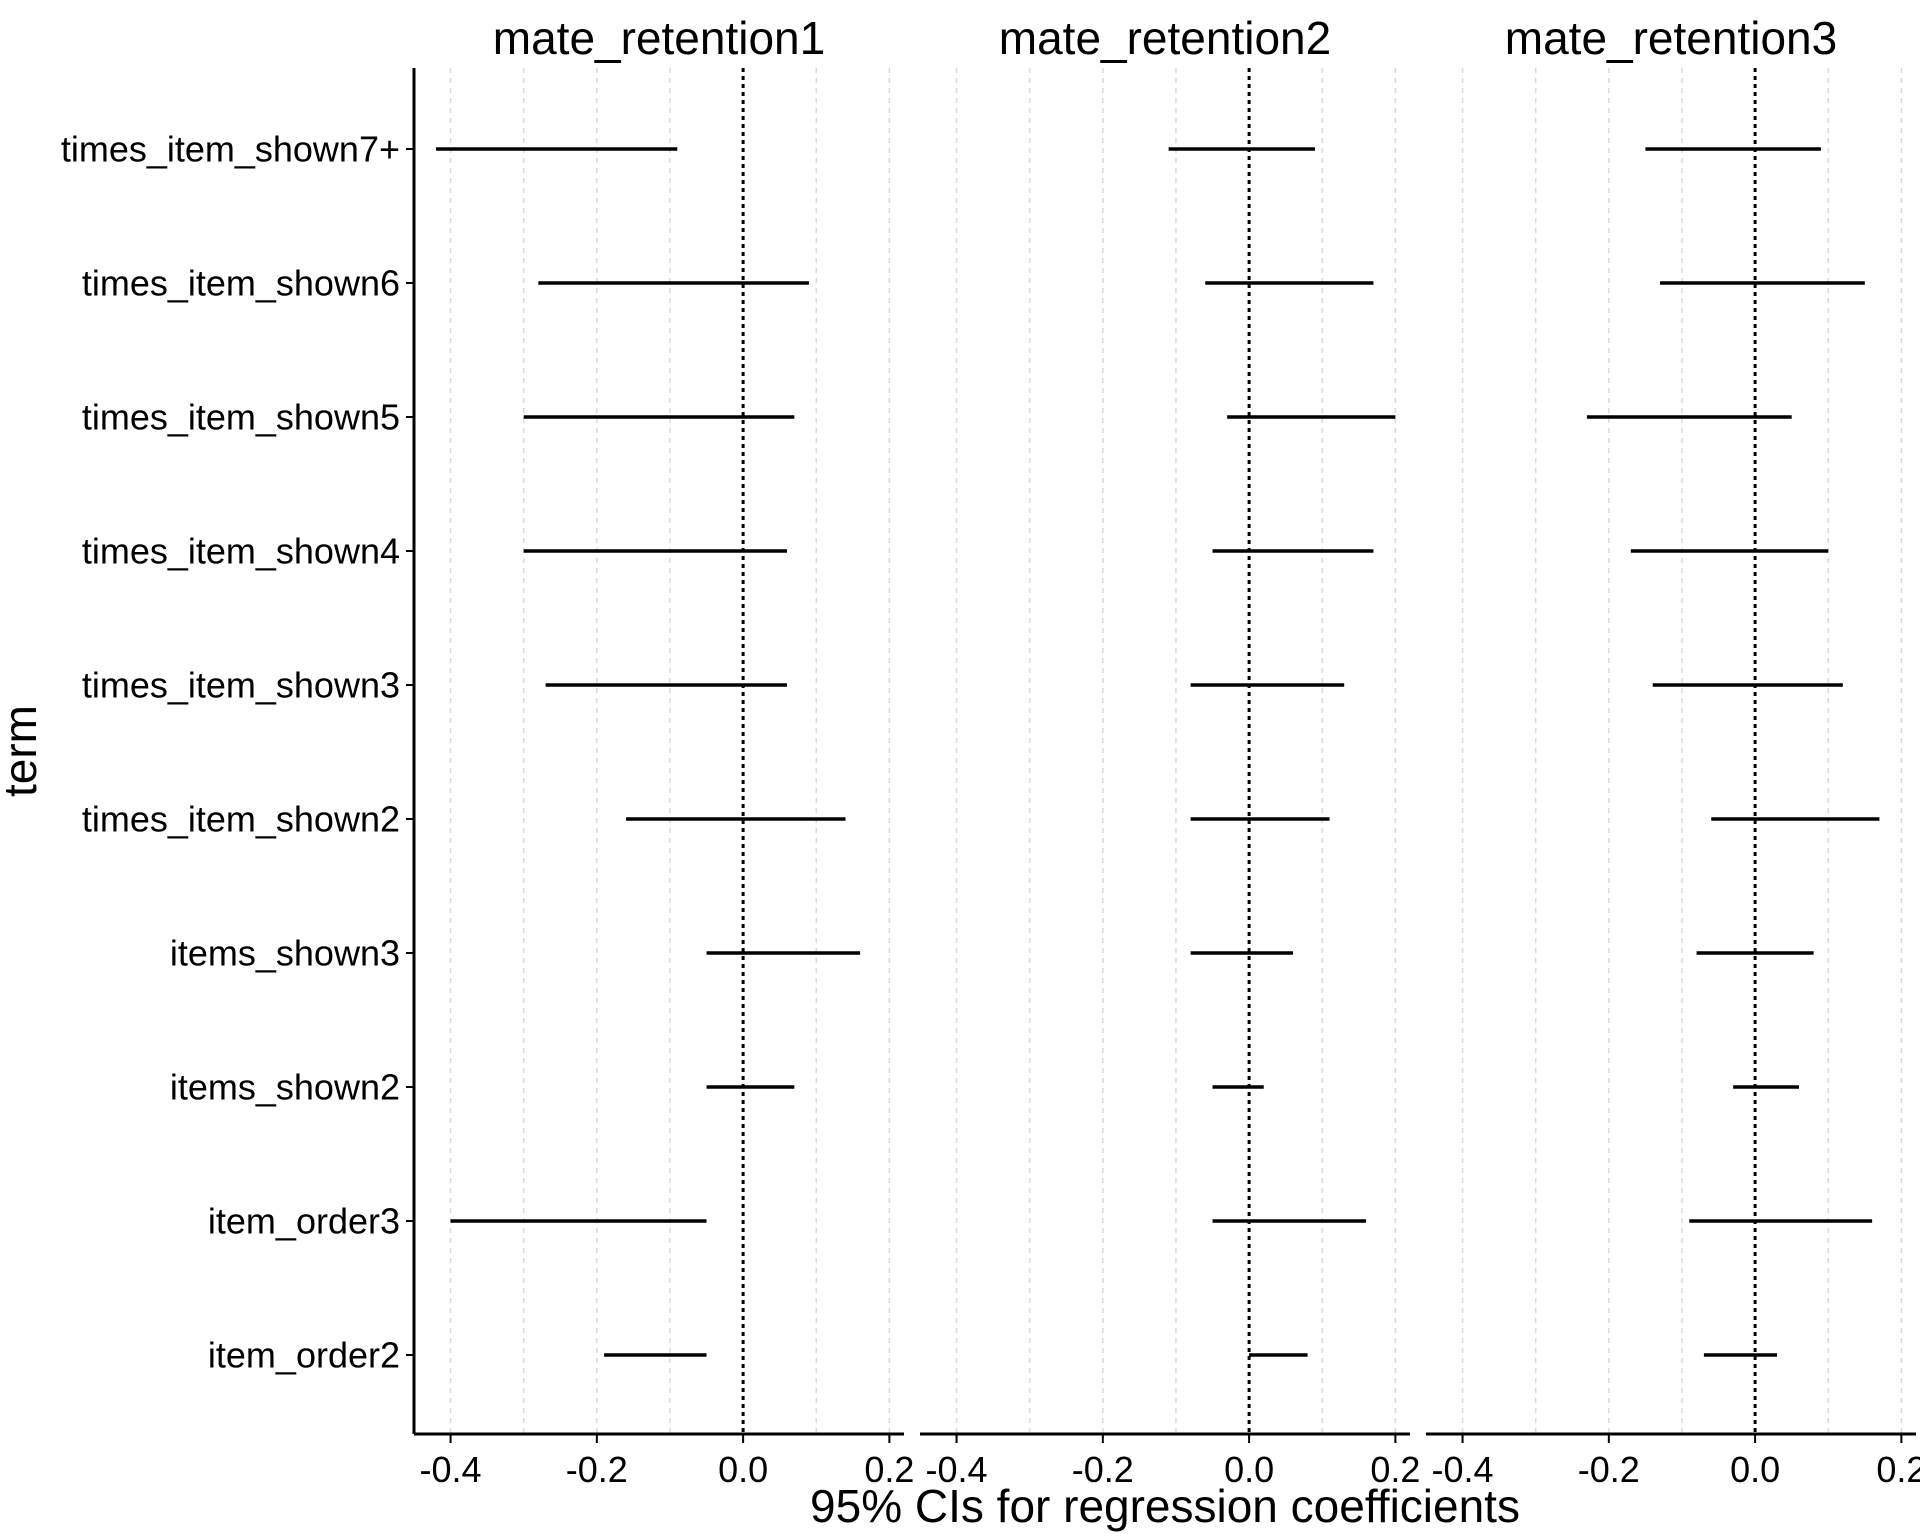  Describe the element at coordinates (304, 1221) in the screenshot. I see `y-tick-label: item_order3` at that location.